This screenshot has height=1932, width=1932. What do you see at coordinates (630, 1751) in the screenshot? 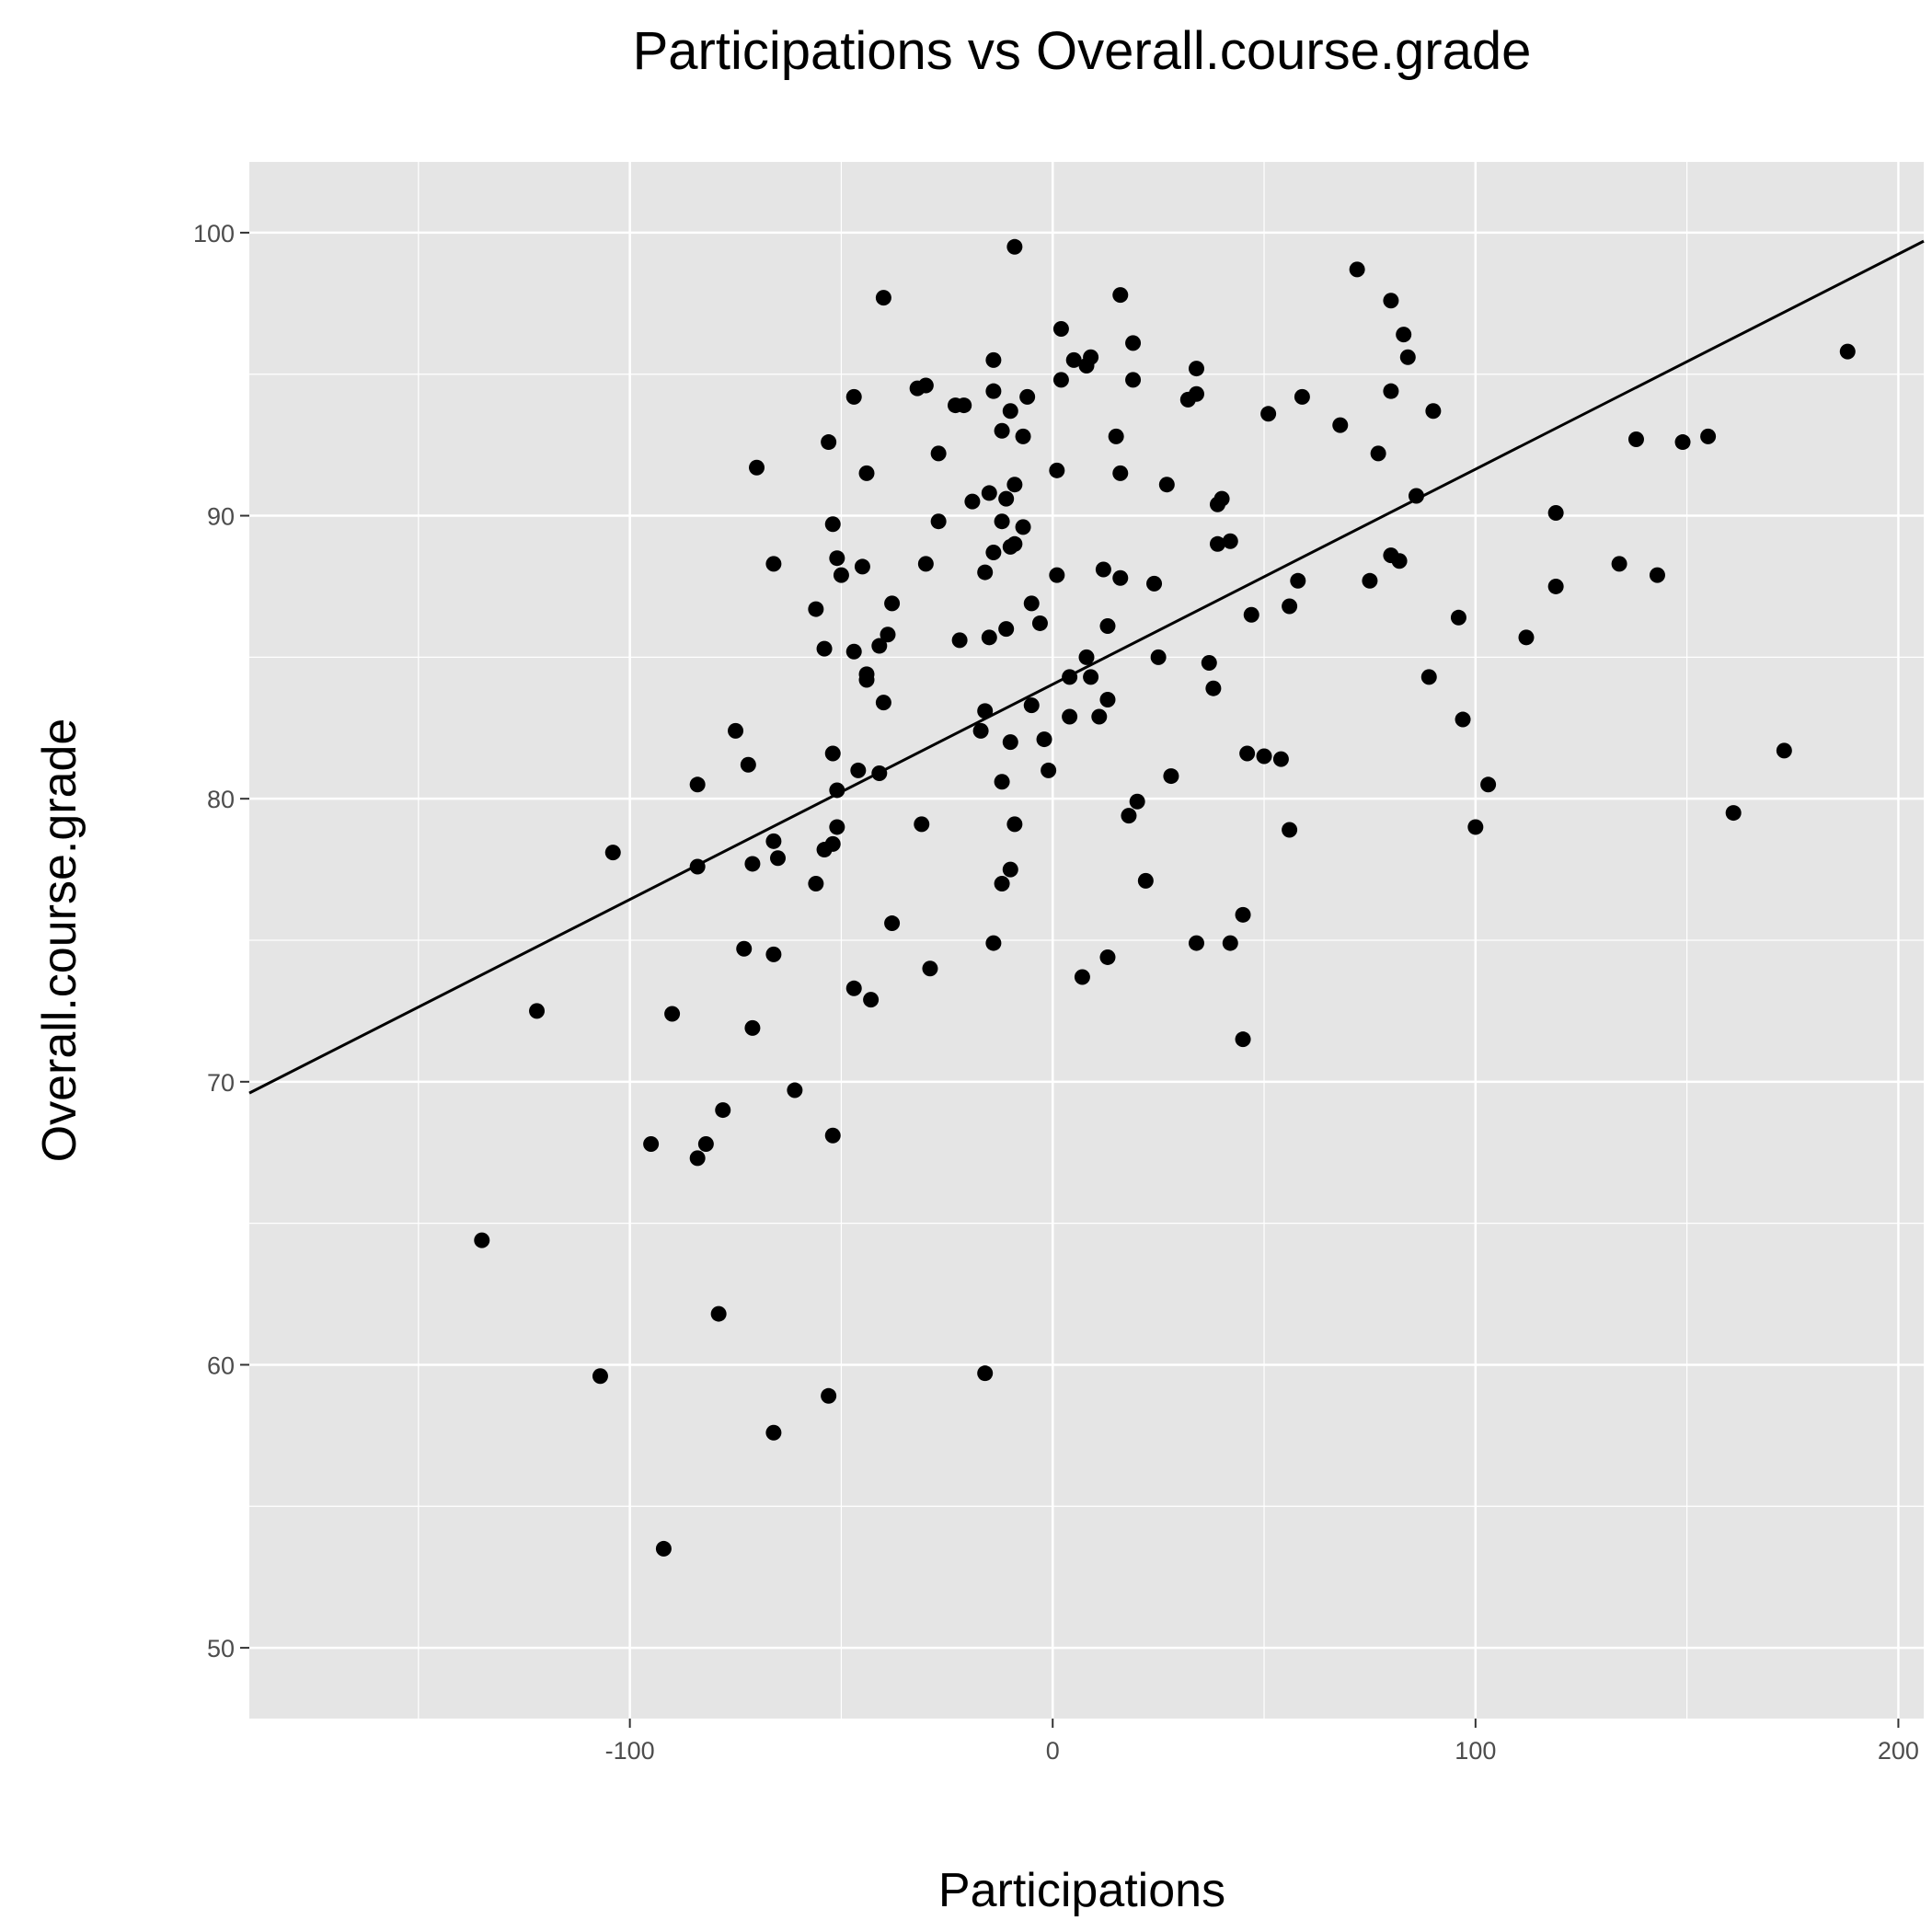
I see `x-tick-label: -100` at bounding box center [630, 1751].